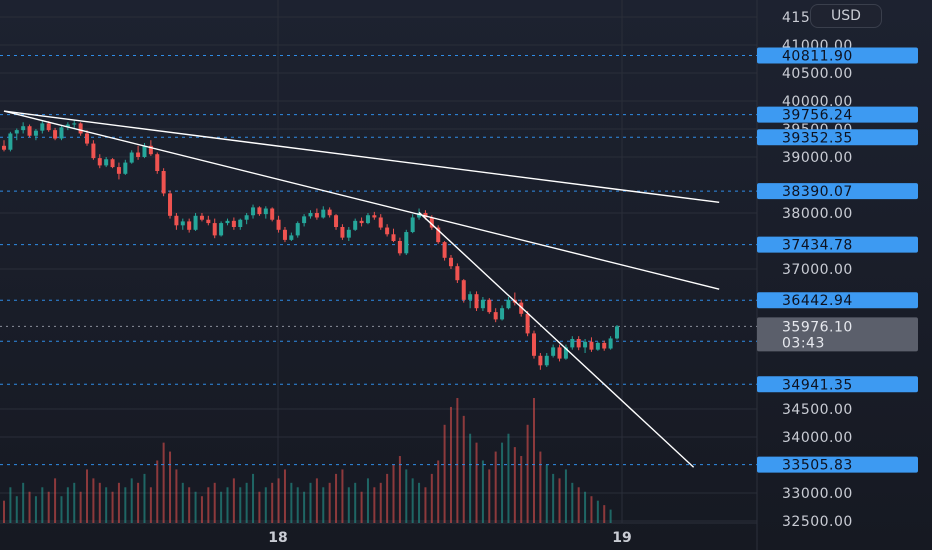 The width and height of the screenshot is (932, 550). What do you see at coordinates (817, 158) in the screenshot?
I see `price-tick-label: 39000.00` at bounding box center [817, 158].